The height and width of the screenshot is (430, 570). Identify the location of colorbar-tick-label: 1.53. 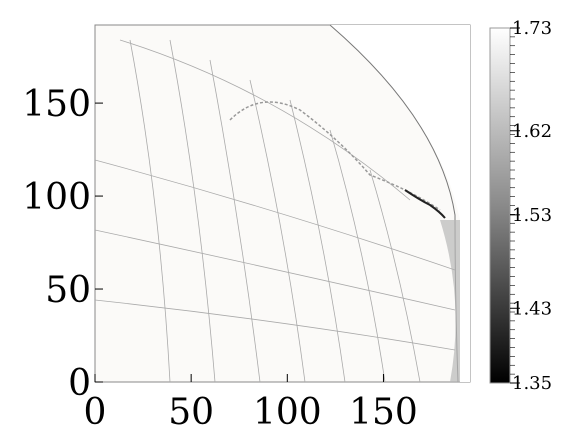
(532, 215).